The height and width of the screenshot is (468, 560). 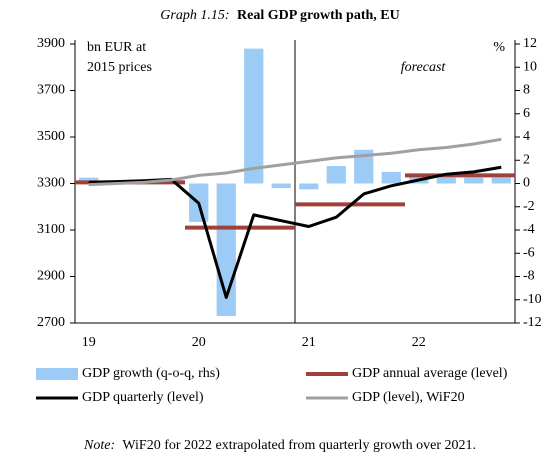 What do you see at coordinates (116, 47) in the screenshot?
I see `y-label: bn EUR at` at bounding box center [116, 47].